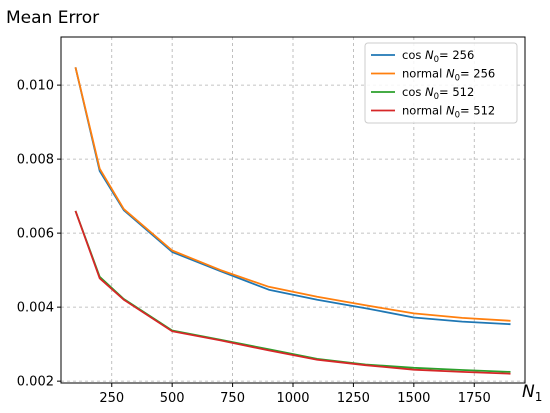  I want to click on legend-label-1: normal N0= 256, so click(448, 75).